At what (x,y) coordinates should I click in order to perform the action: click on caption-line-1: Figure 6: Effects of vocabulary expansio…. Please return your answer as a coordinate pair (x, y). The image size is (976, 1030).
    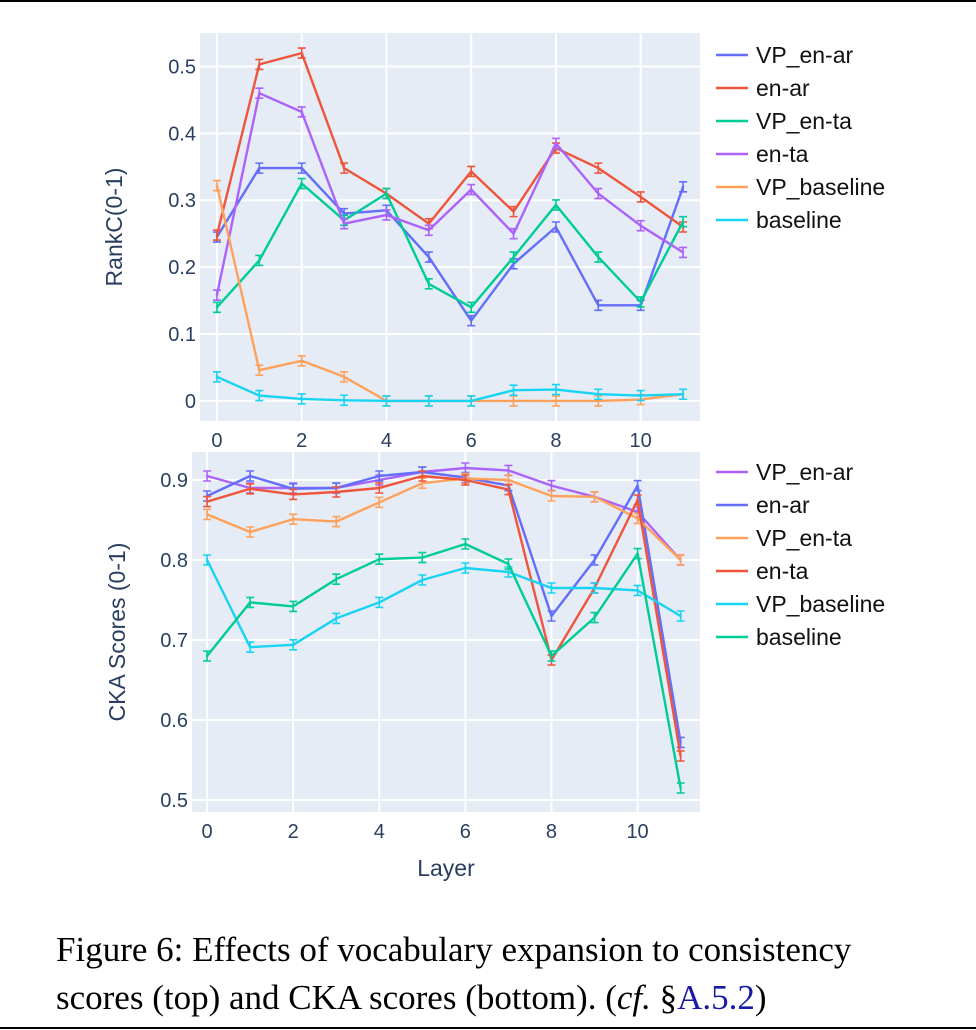
    Looking at the image, I should click on (454, 949).